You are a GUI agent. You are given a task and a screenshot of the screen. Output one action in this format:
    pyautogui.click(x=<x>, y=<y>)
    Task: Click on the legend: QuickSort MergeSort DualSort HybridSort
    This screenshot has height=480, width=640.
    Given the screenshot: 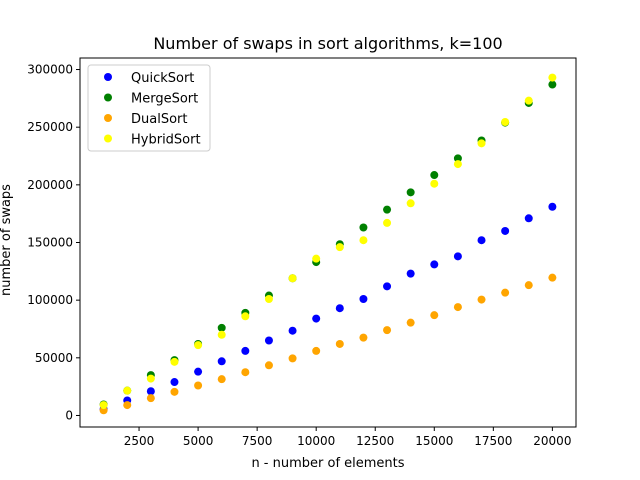 What is the action you would take?
    pyautogui.click(x=149, y=108)
    